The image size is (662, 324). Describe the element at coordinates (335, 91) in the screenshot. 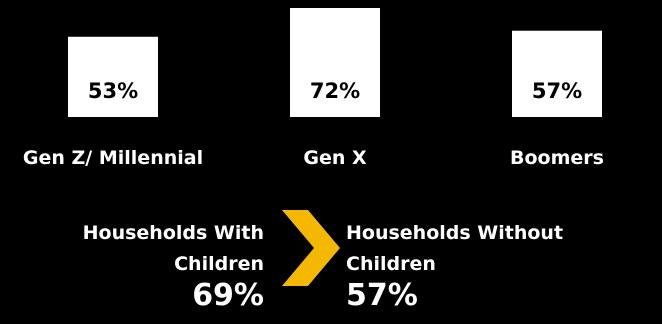

I see `data-label-gen-x: 72%` at that location.